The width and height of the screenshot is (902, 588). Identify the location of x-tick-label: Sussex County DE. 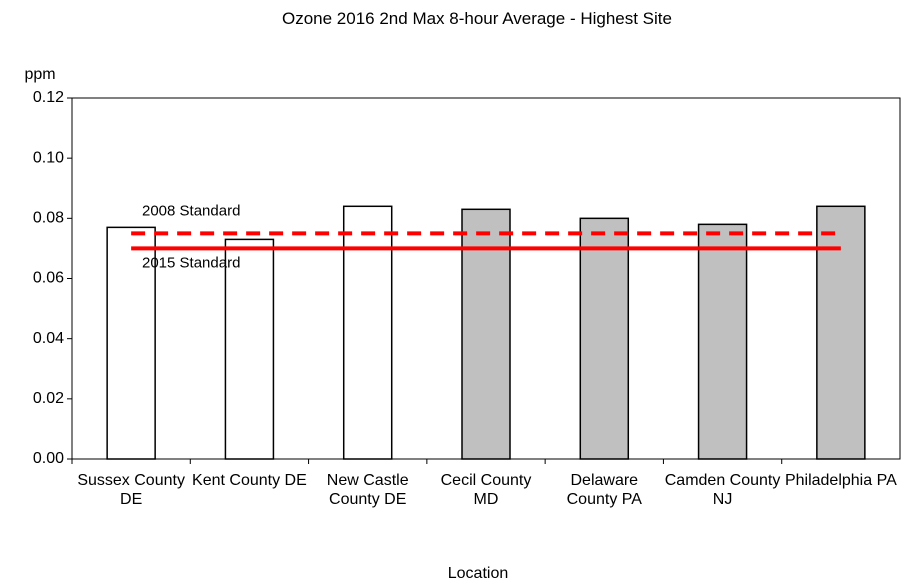
(131, 490).